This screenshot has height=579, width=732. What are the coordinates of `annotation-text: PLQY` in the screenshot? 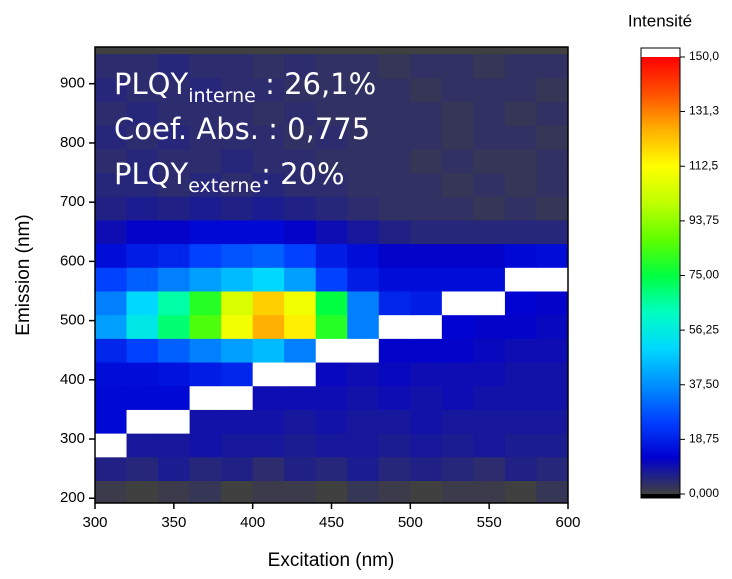 It's located at (151, 84).